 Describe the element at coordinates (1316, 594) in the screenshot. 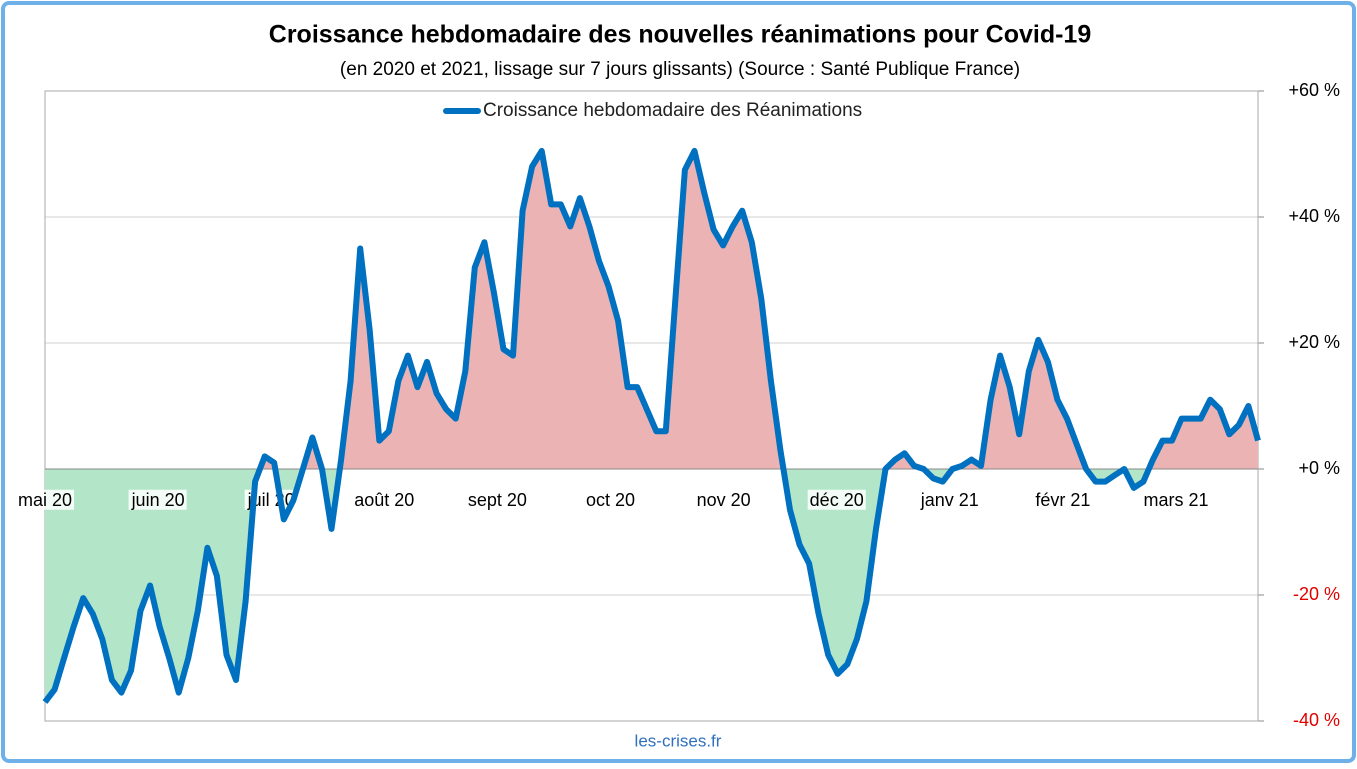

I see `y-tick-label: -20 %` at that location.